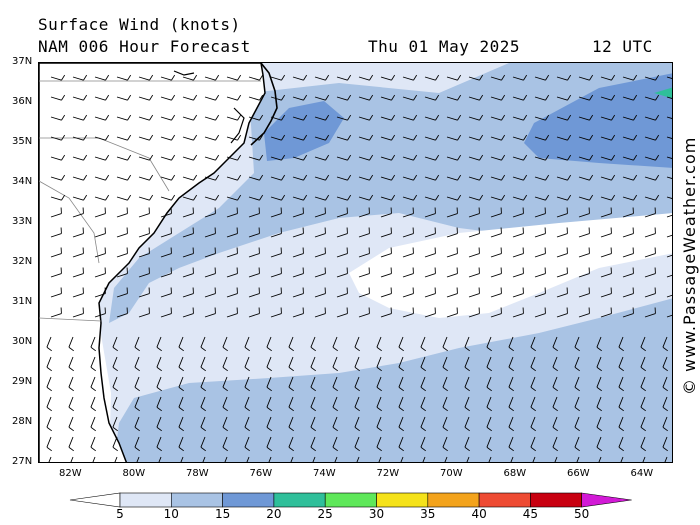 Image resolution: width=700 pixels, height=525 pixels. Describe the element at coordinates (184, 73) in the screenshot. I see `chesapeake-area` at that location.